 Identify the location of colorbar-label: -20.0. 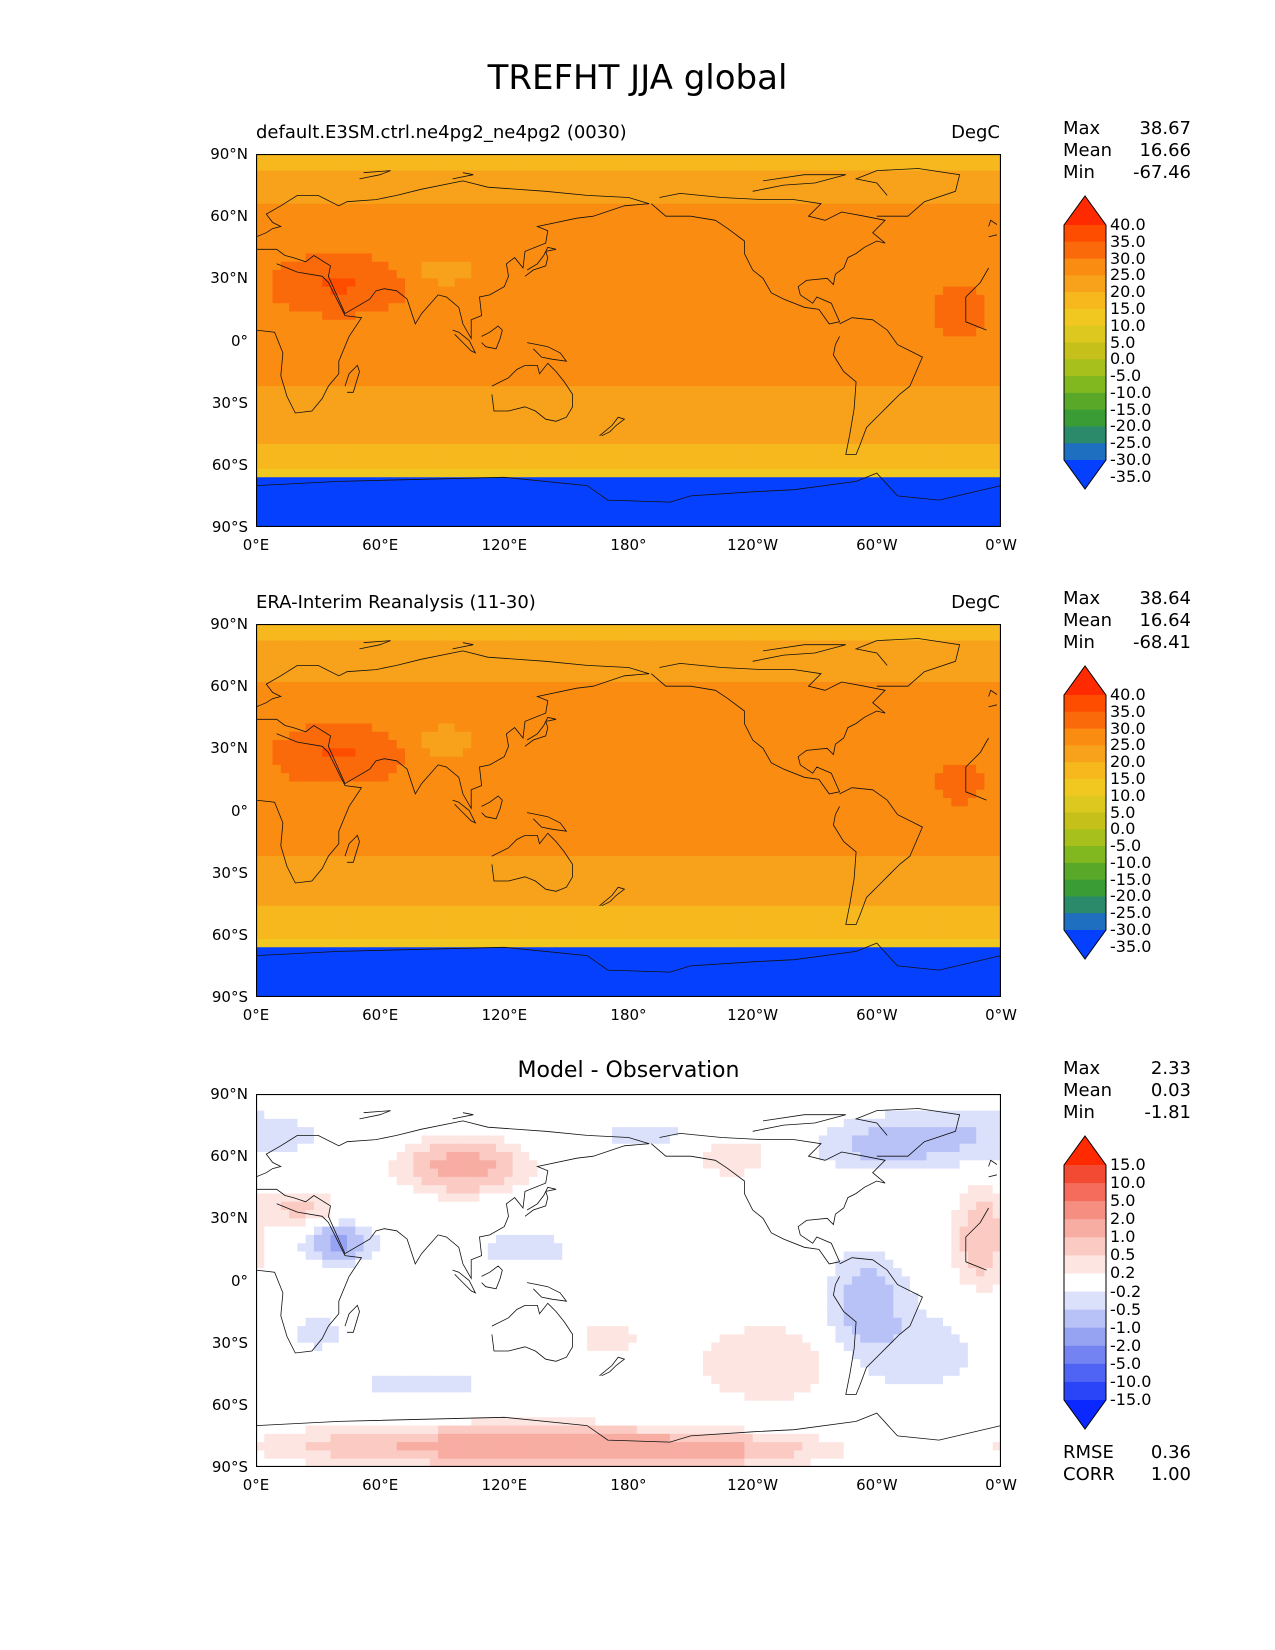
(1131, 426).